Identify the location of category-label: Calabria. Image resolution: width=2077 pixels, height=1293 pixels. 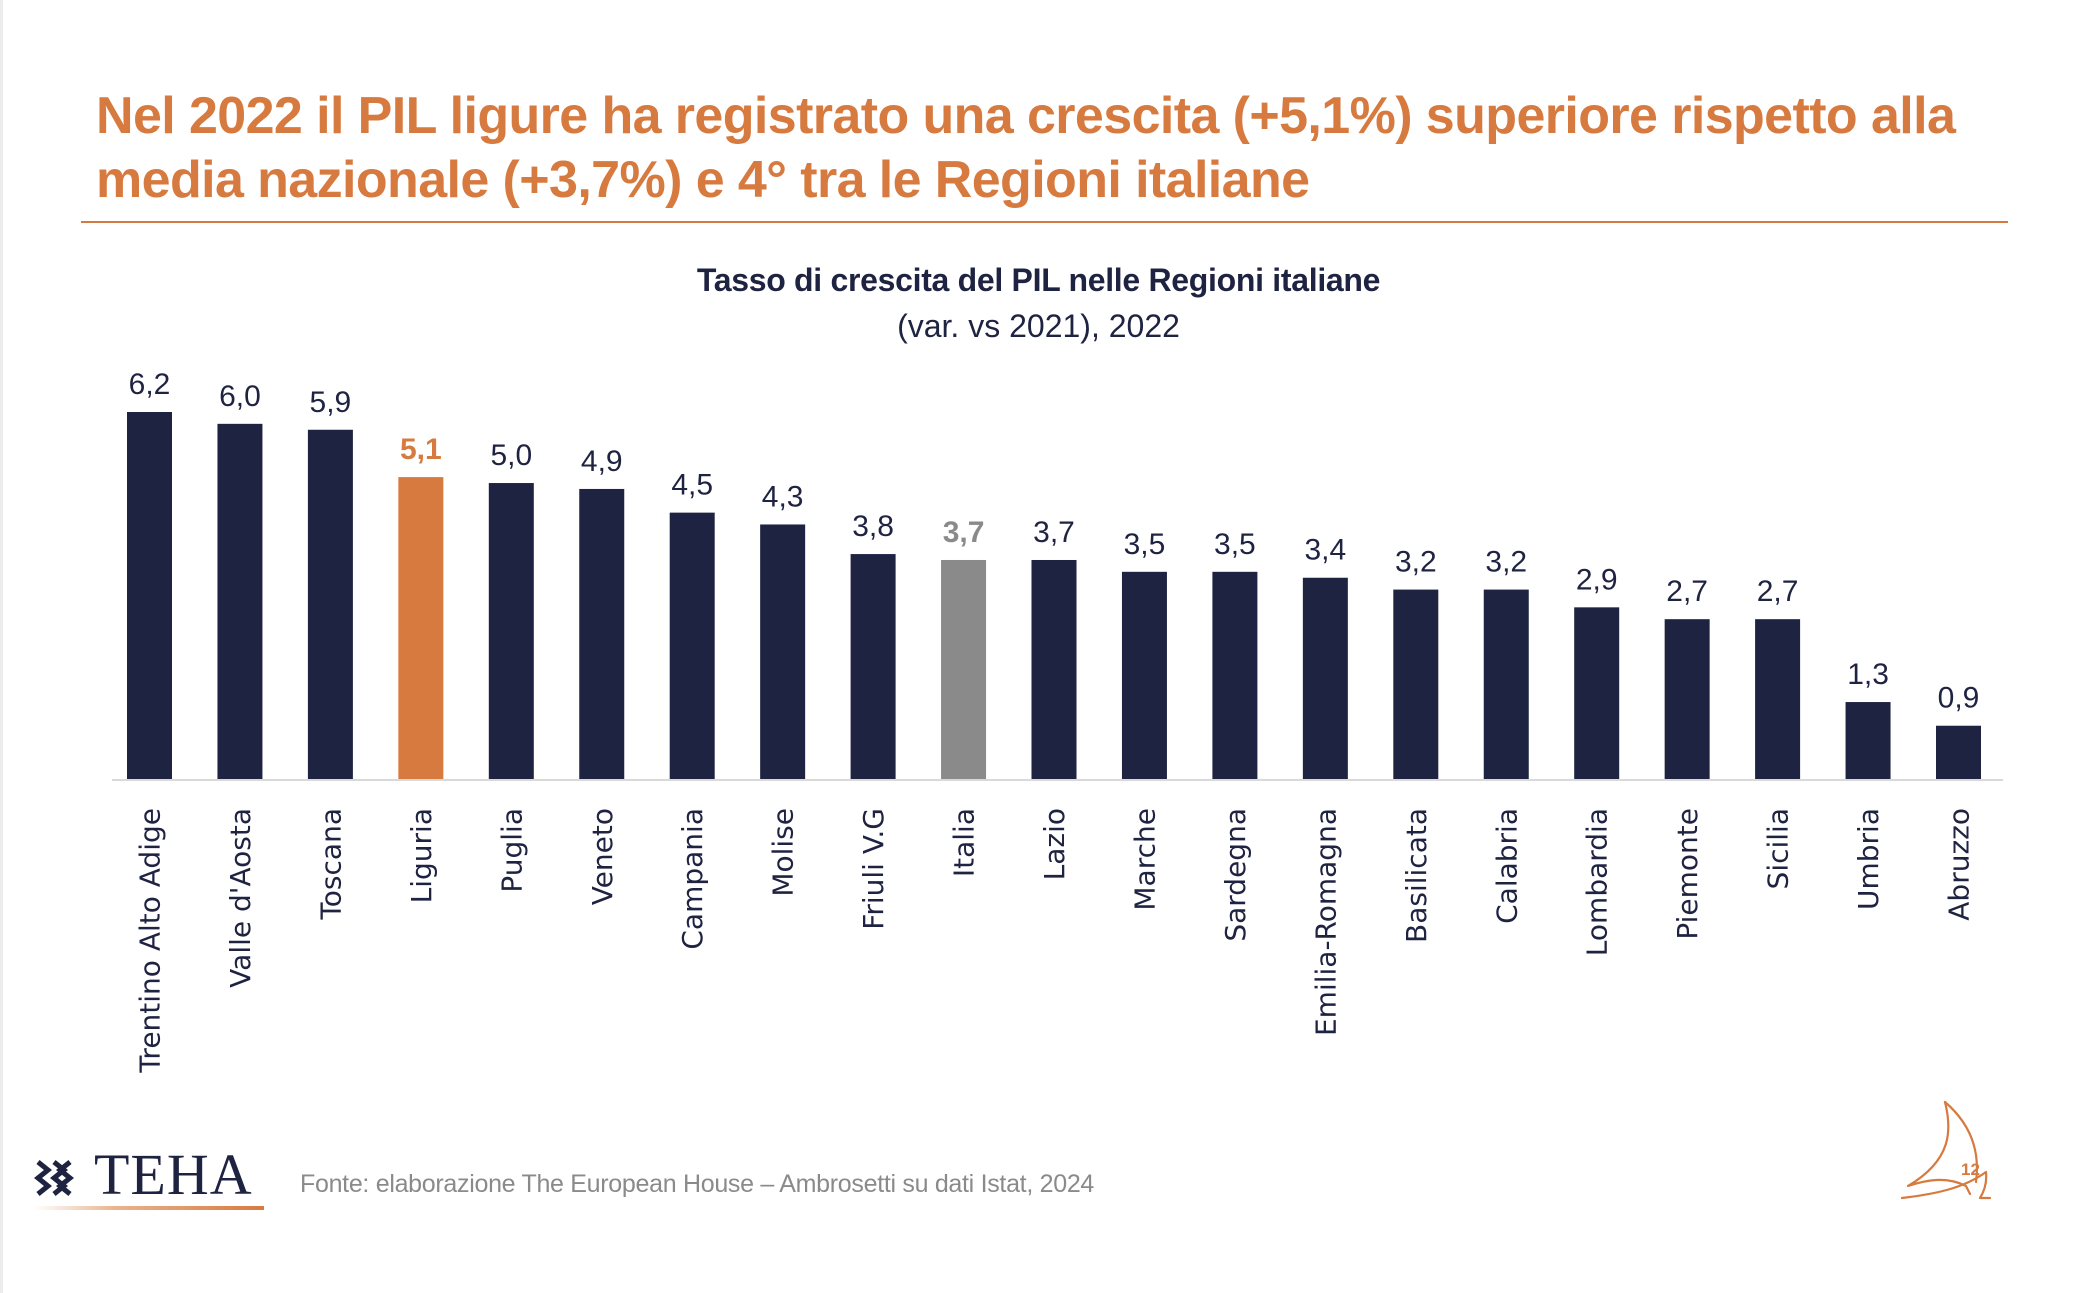
(1506, 866).